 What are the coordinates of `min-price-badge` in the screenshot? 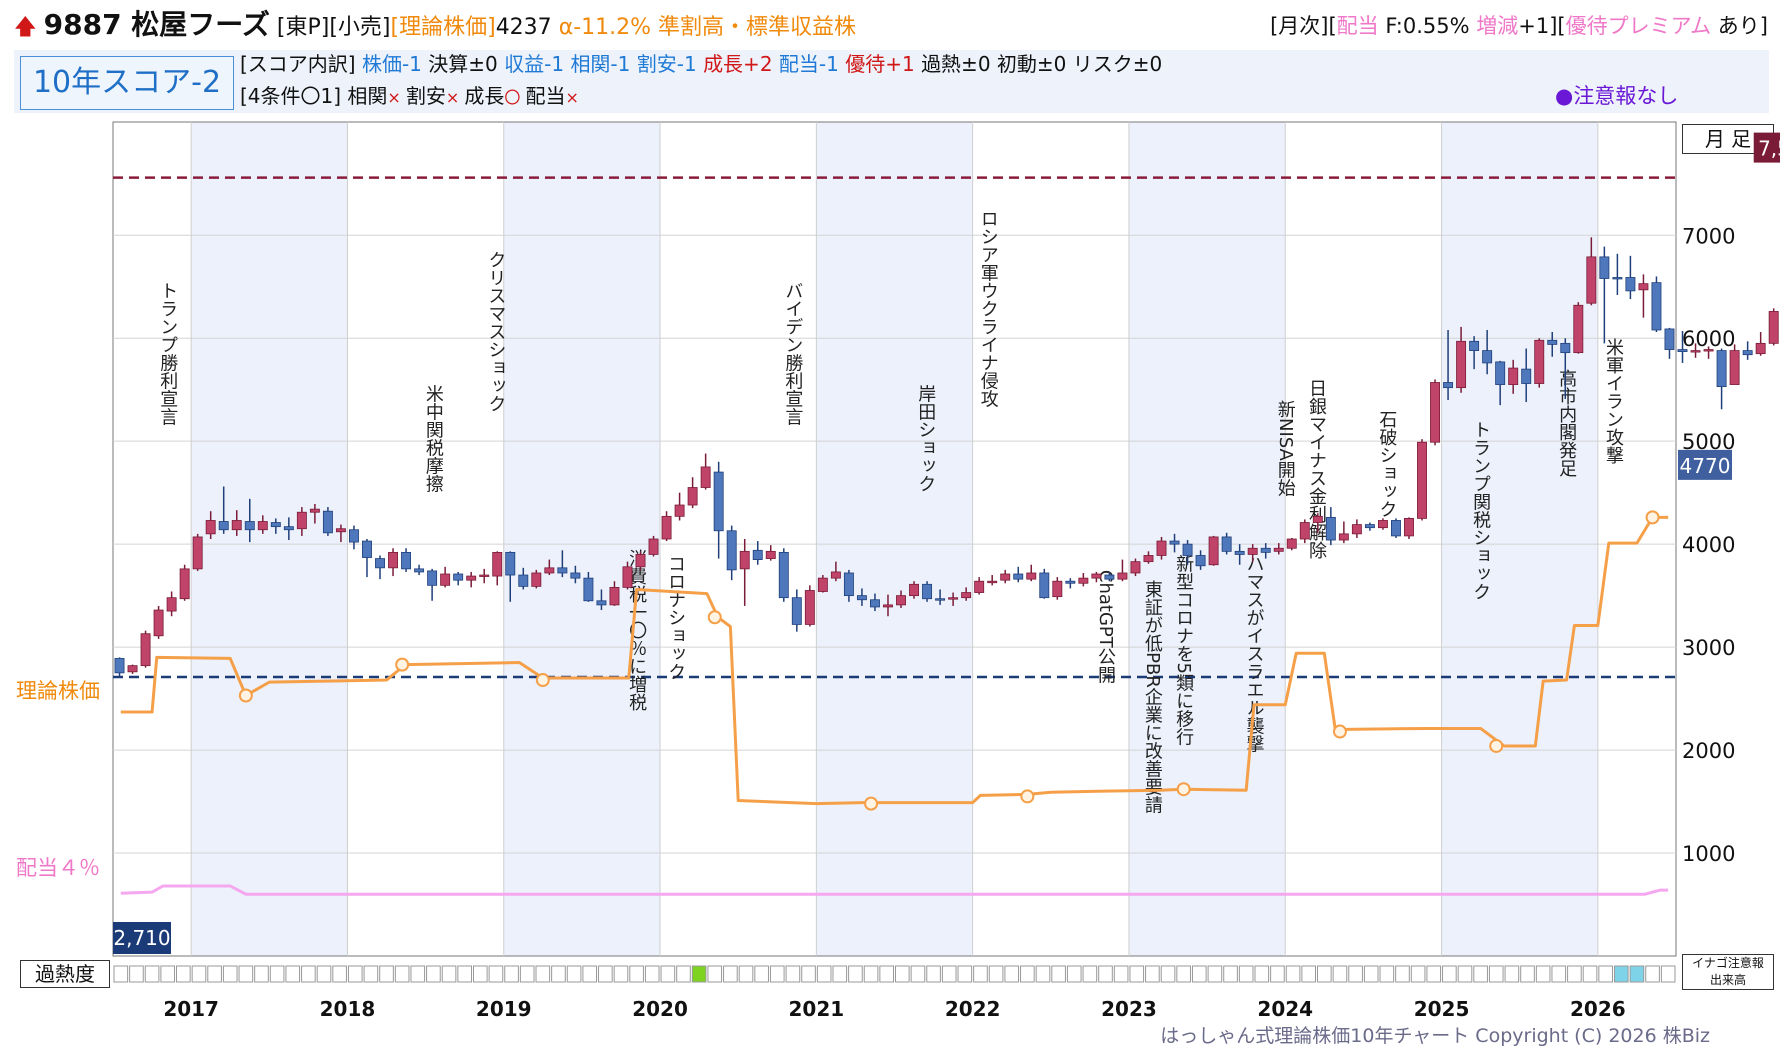 It's located at (142, 938).